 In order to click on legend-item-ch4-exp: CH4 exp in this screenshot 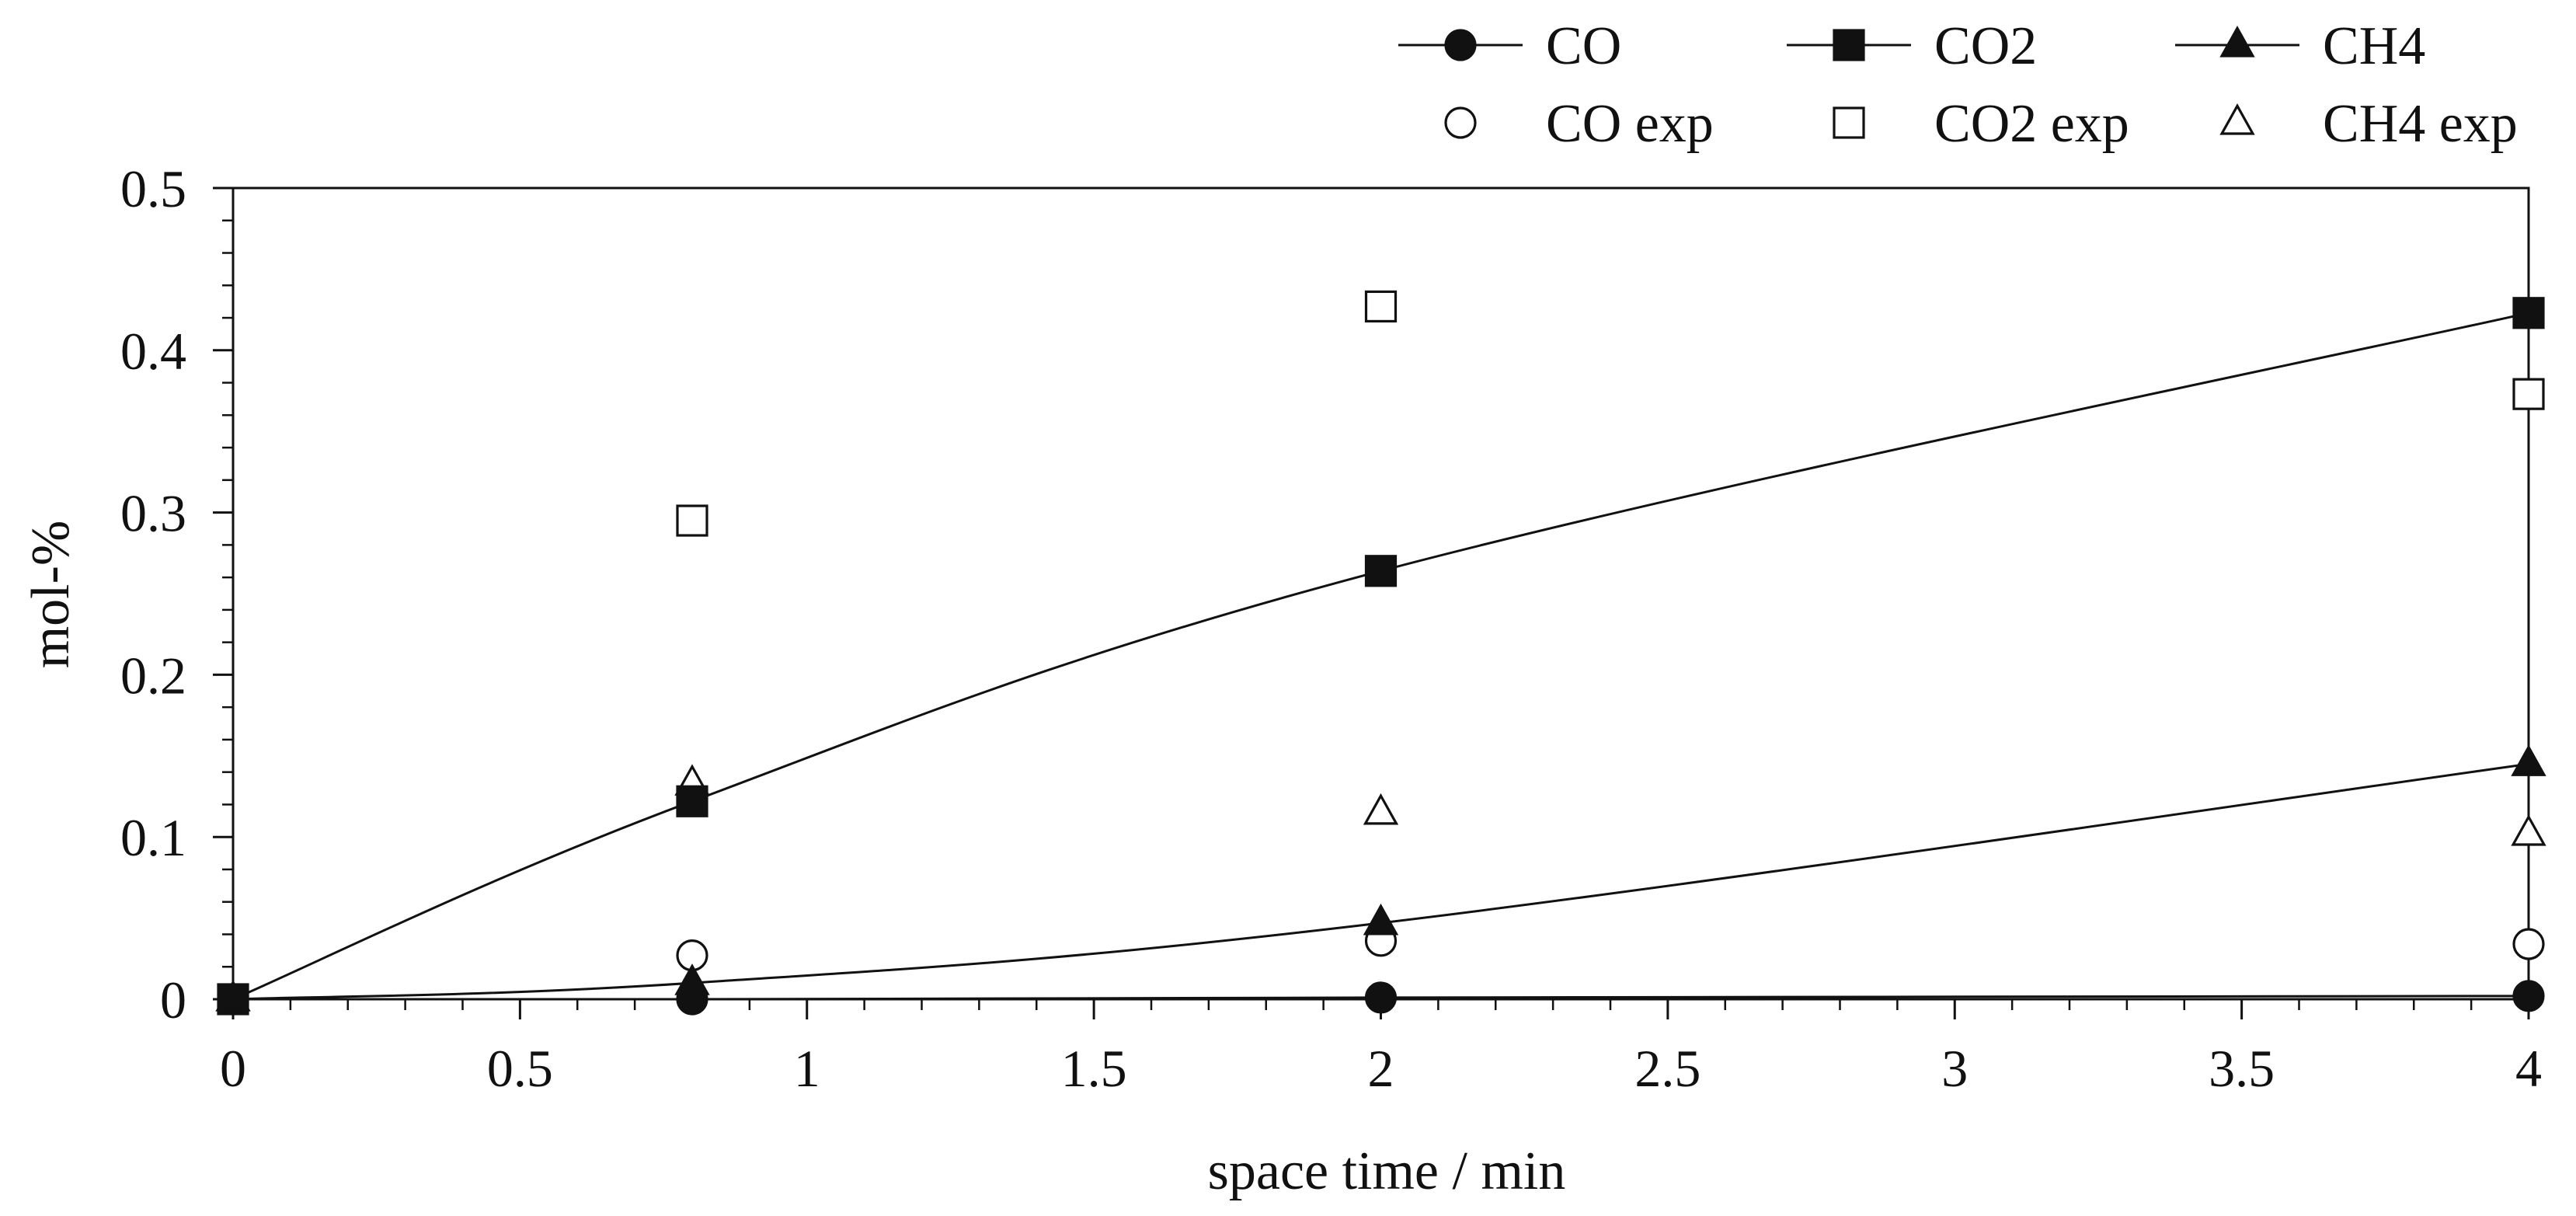, I will do `click(2368, 124)`.